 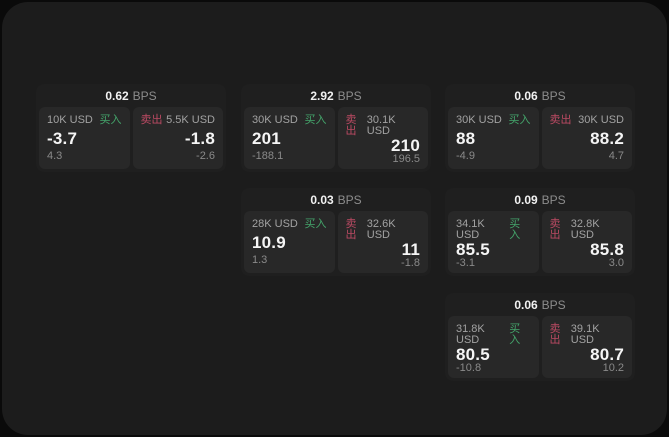 What do you see at coordinates (607, 354) in the screenshot?
I see `sell-price: 80.7` at bounding box center [607, 354].